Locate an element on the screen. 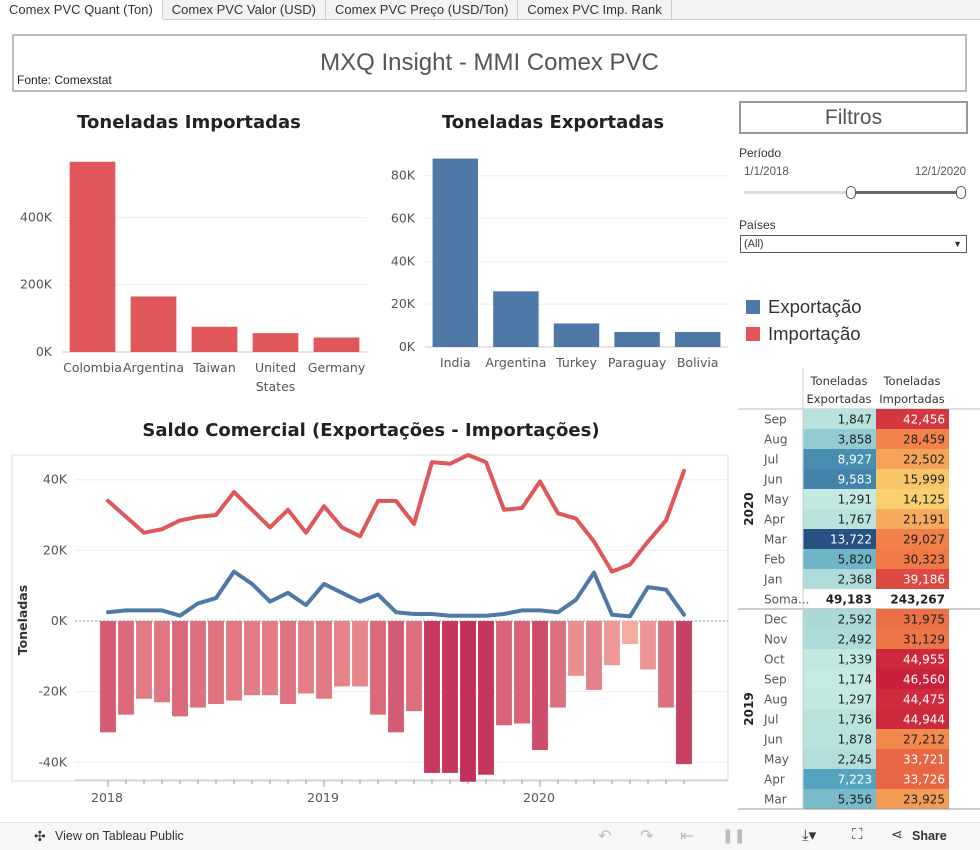 The height and width of the screenshot is (850, 980). bar-germany is located at coordinates (336, 344).